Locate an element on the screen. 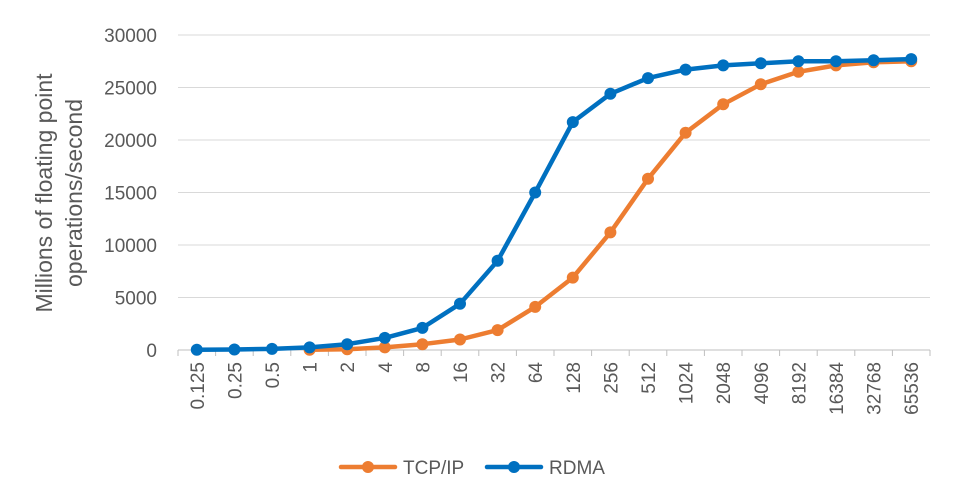 The width and height of the screenshot is (961, 500). x-tick-label: 256 is located at coordinates (611, 378).